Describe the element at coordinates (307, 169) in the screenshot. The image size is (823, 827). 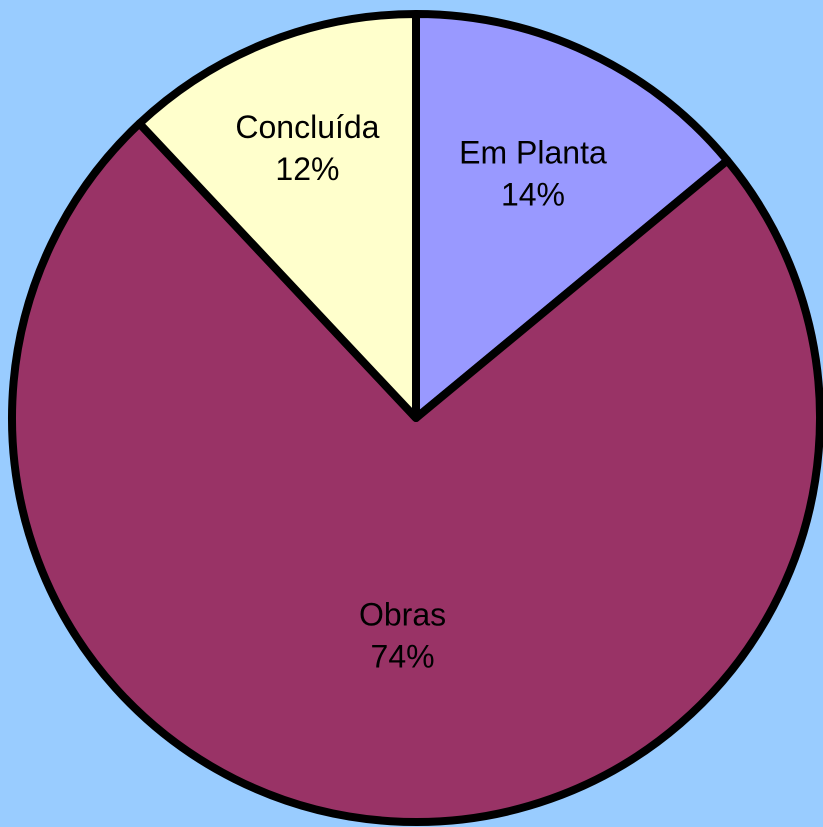
I see `slice-value-conclu-da: 12%` at that location.